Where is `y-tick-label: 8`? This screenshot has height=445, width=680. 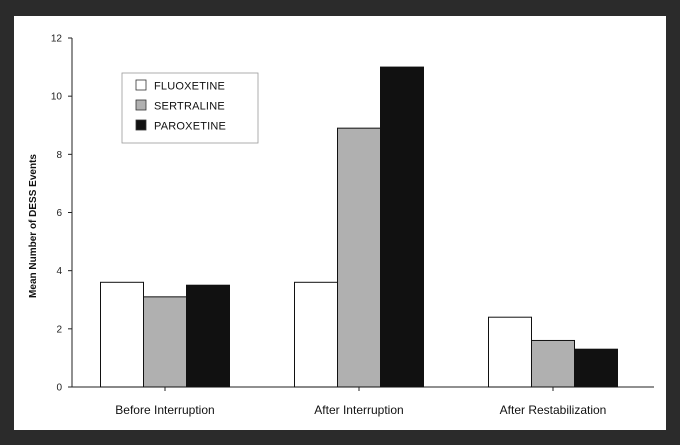
y-tick-label: 8 is located at coordinates (59, 155).